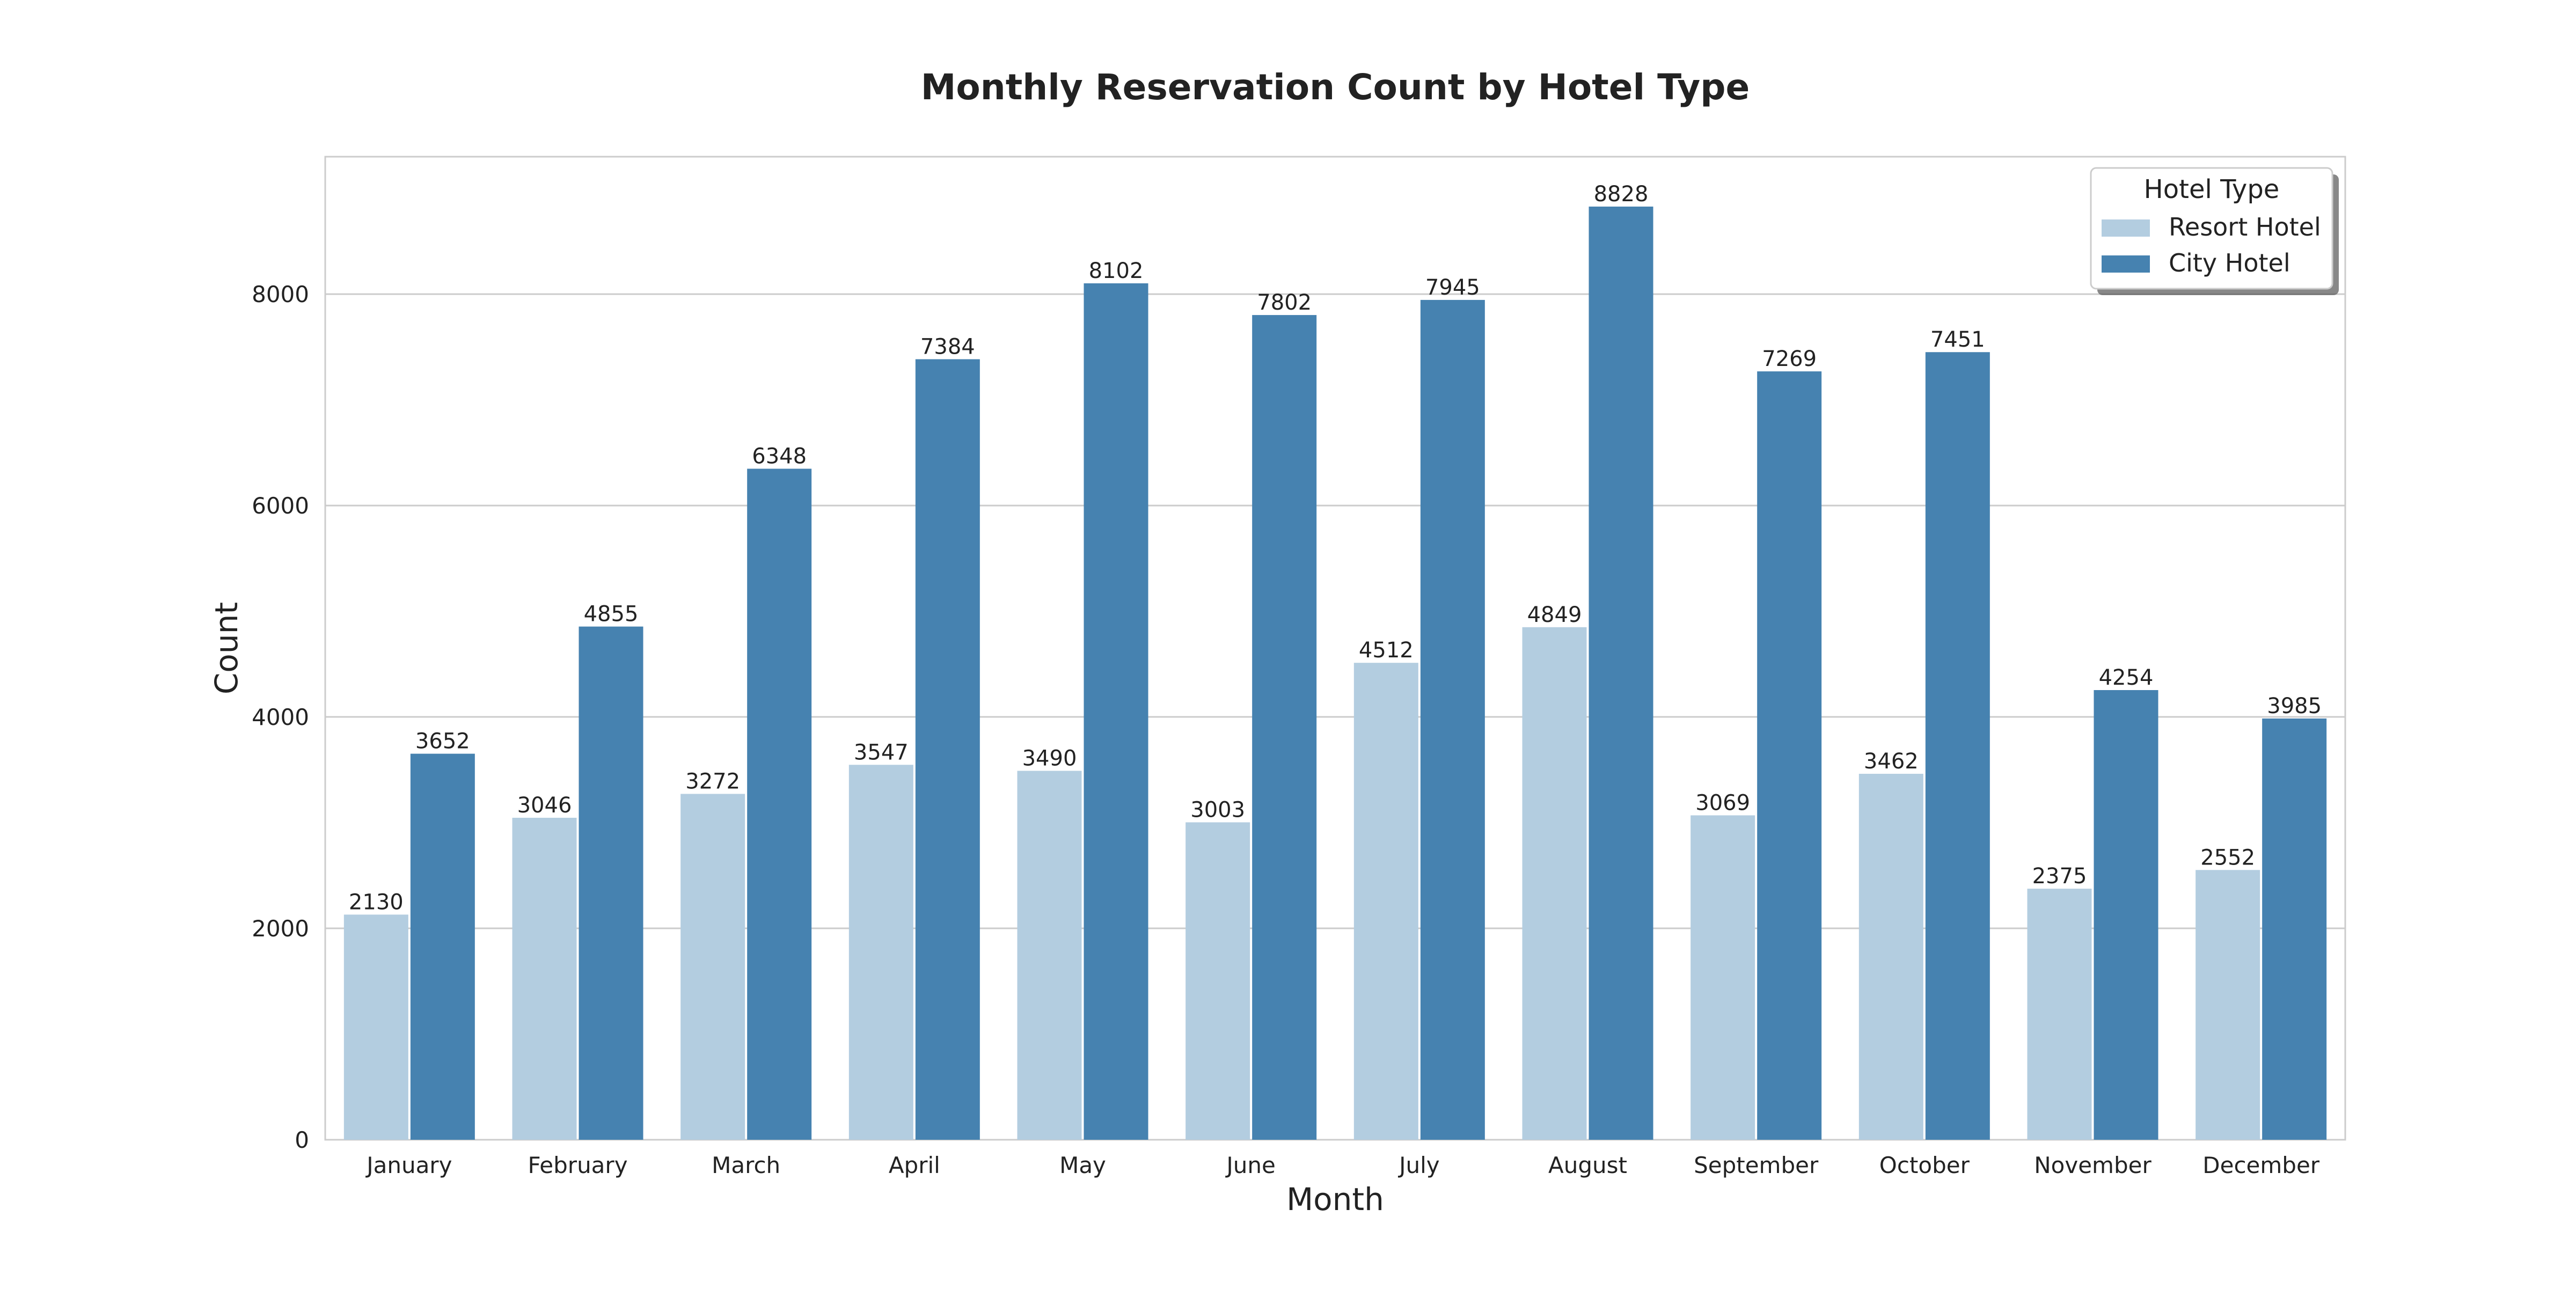  Describe the element at coordinates (1891, 761) in the screenshot. I see `data-label: 3462` at that location.